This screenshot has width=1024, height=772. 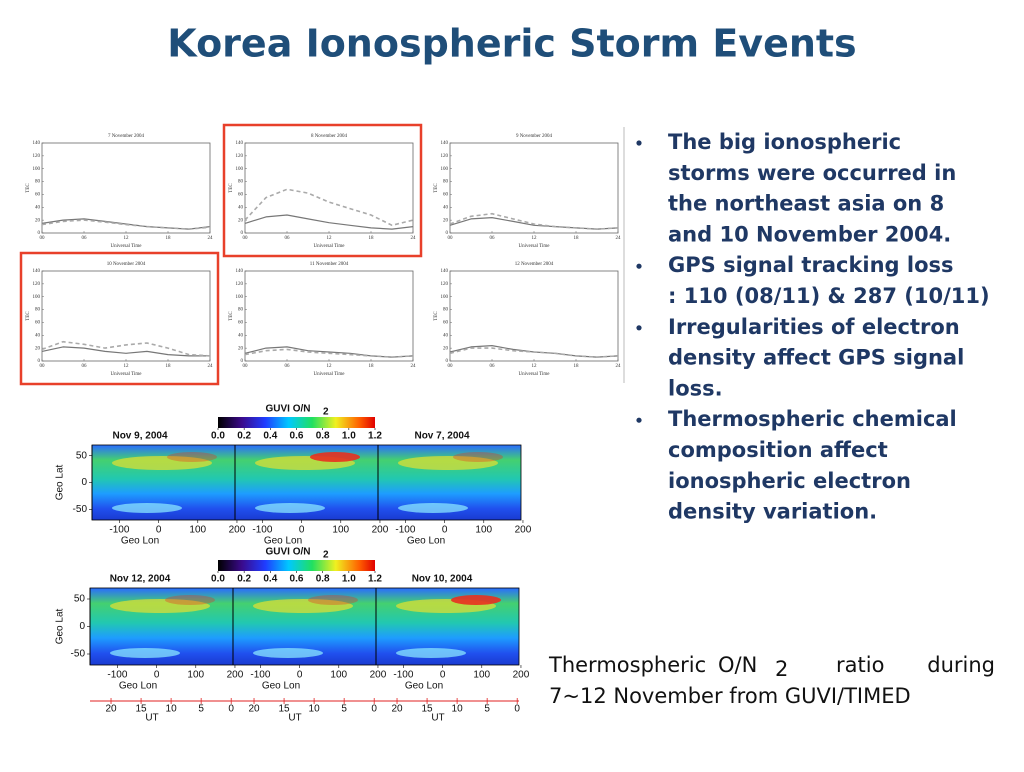 I want to click on lon-tick-label: 0, so click(x=157, y=675).